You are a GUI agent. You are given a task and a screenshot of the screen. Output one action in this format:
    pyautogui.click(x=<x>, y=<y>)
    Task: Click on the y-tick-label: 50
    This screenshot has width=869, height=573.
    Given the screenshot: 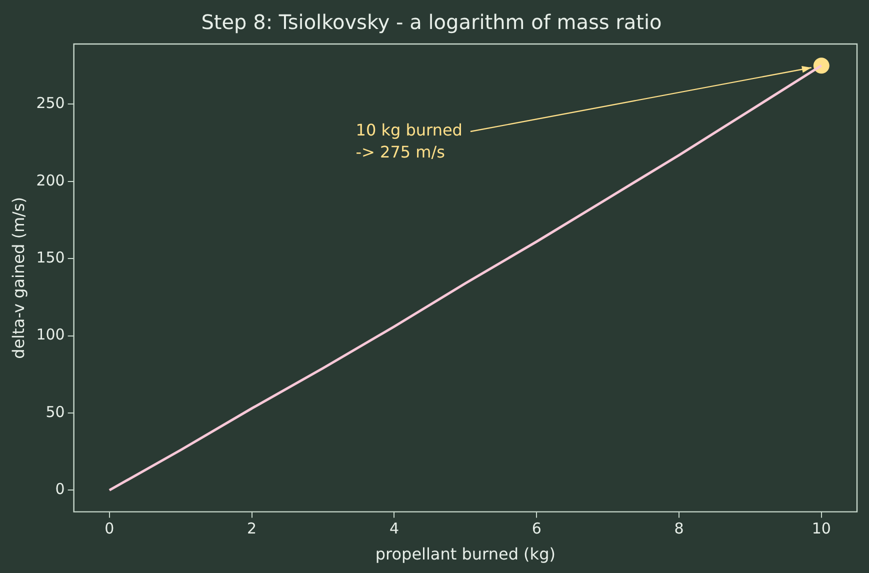 What is the action you would take?
    pyautogui.click(x=55, y=411)
    